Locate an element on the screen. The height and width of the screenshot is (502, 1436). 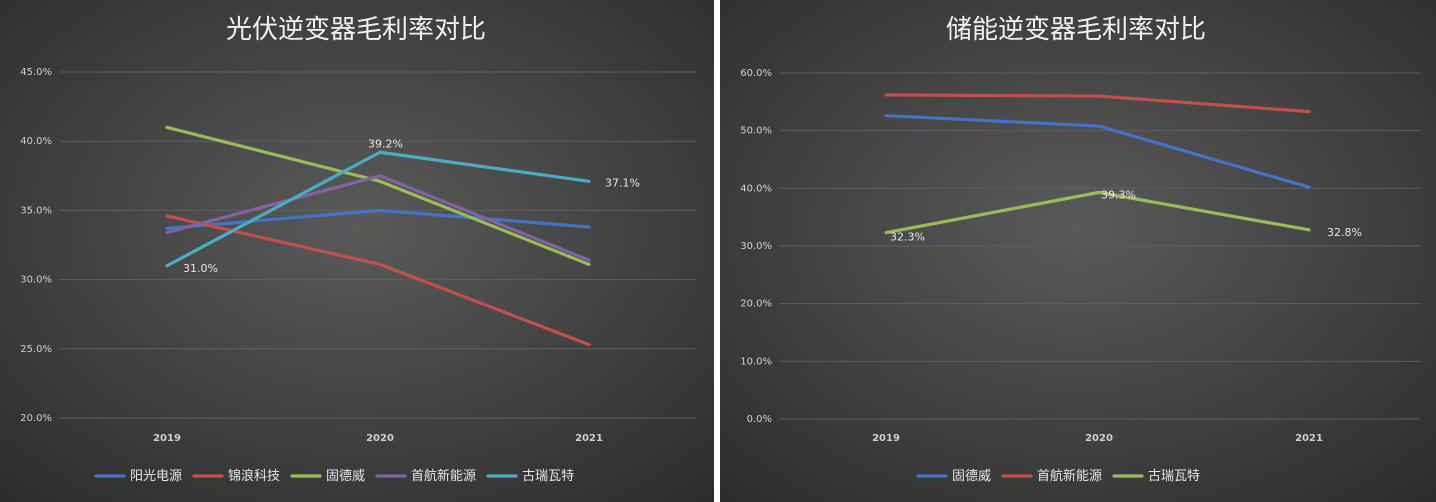
chart-1-data-label: 39.3% is located at coordinates (1118, 194).